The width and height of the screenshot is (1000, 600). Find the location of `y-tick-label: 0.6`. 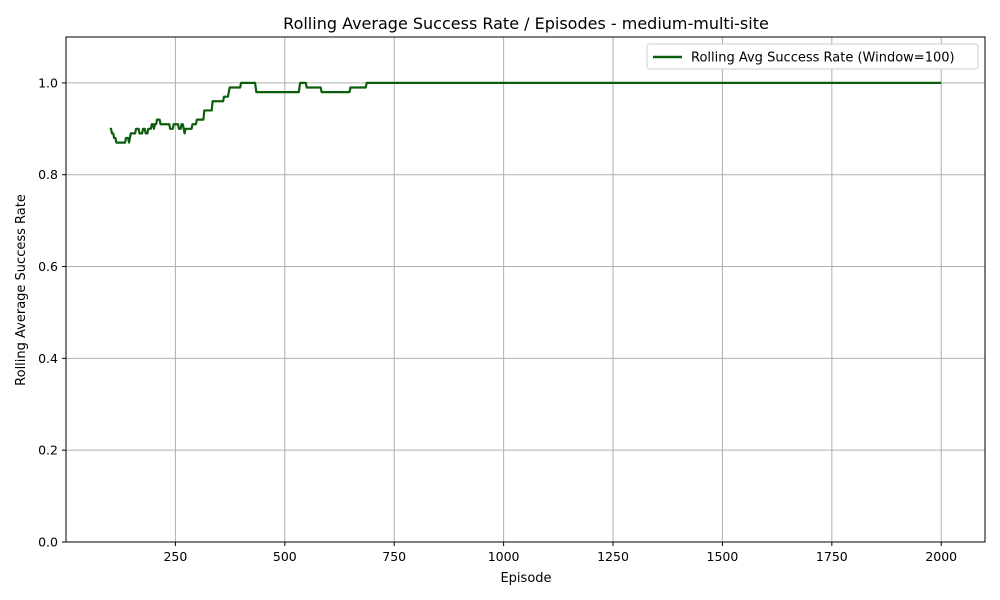

y-tick-label: 0.6 is located at coordinates (48, 266).